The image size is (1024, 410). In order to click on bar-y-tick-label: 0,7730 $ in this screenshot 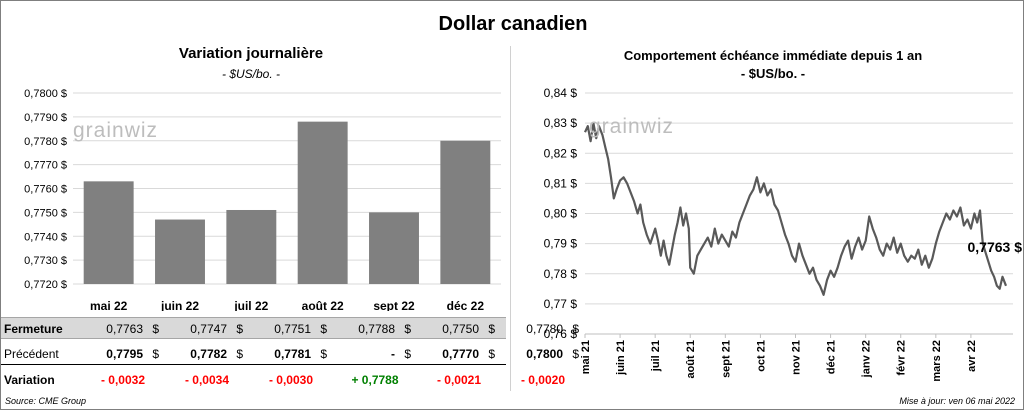, I will do `click(45, 261)`.